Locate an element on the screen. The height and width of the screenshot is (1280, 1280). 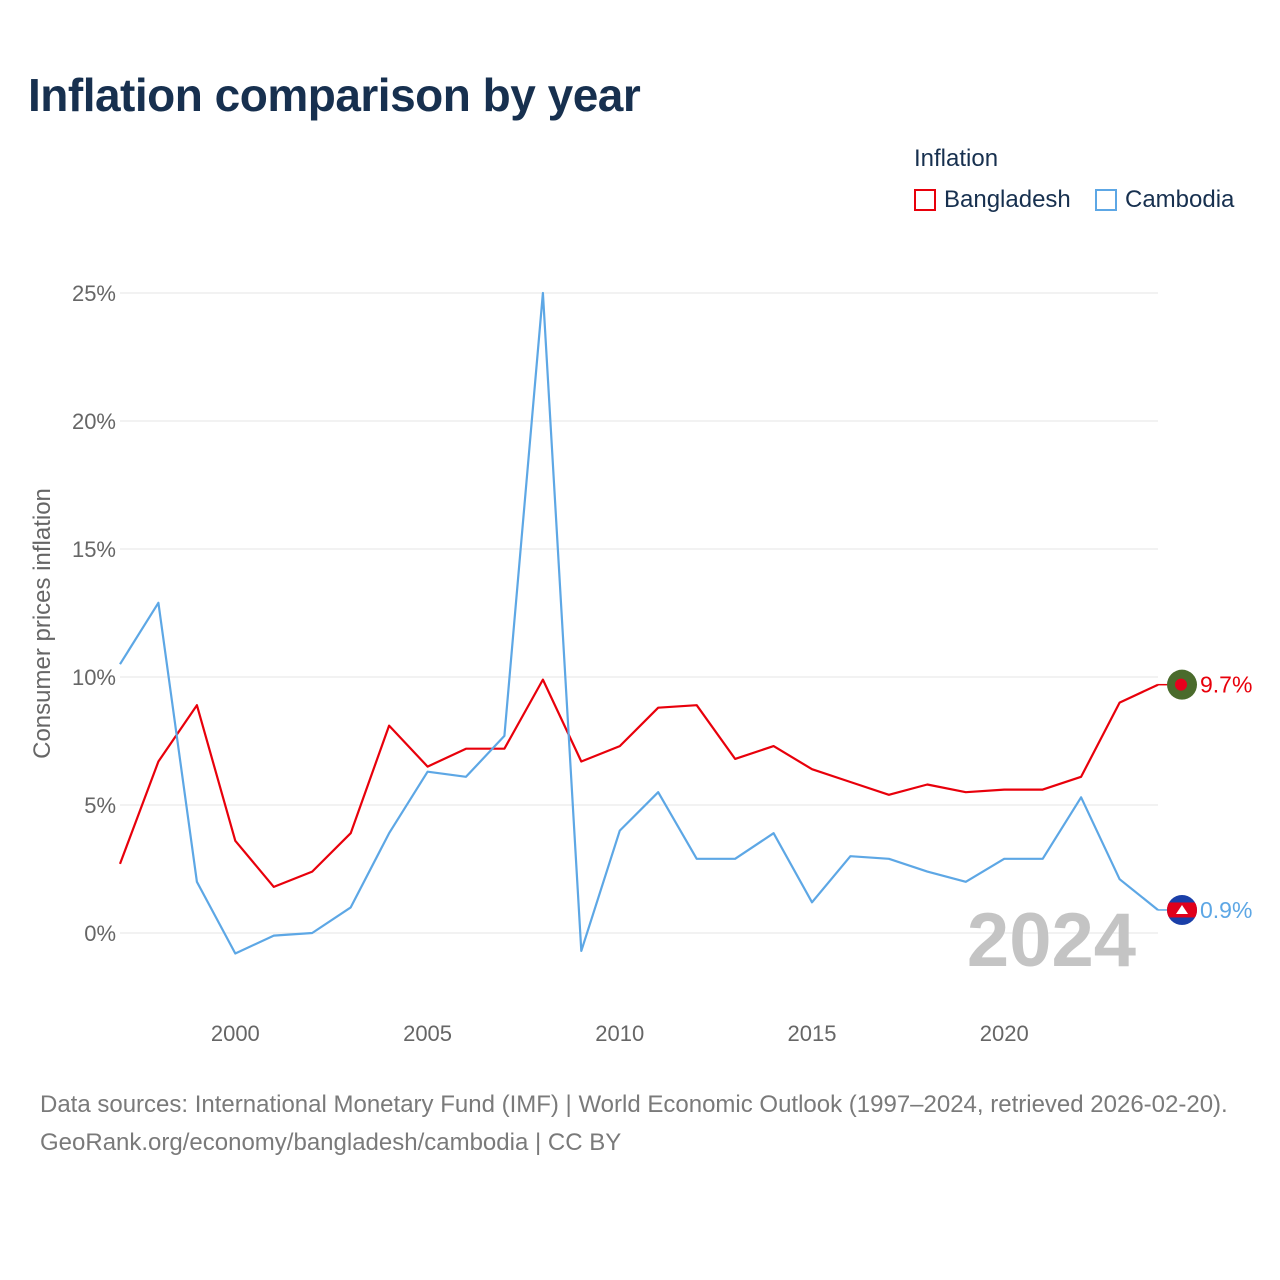
x-tick-label-2015: 2015 is located at coordinates (812, 1033).